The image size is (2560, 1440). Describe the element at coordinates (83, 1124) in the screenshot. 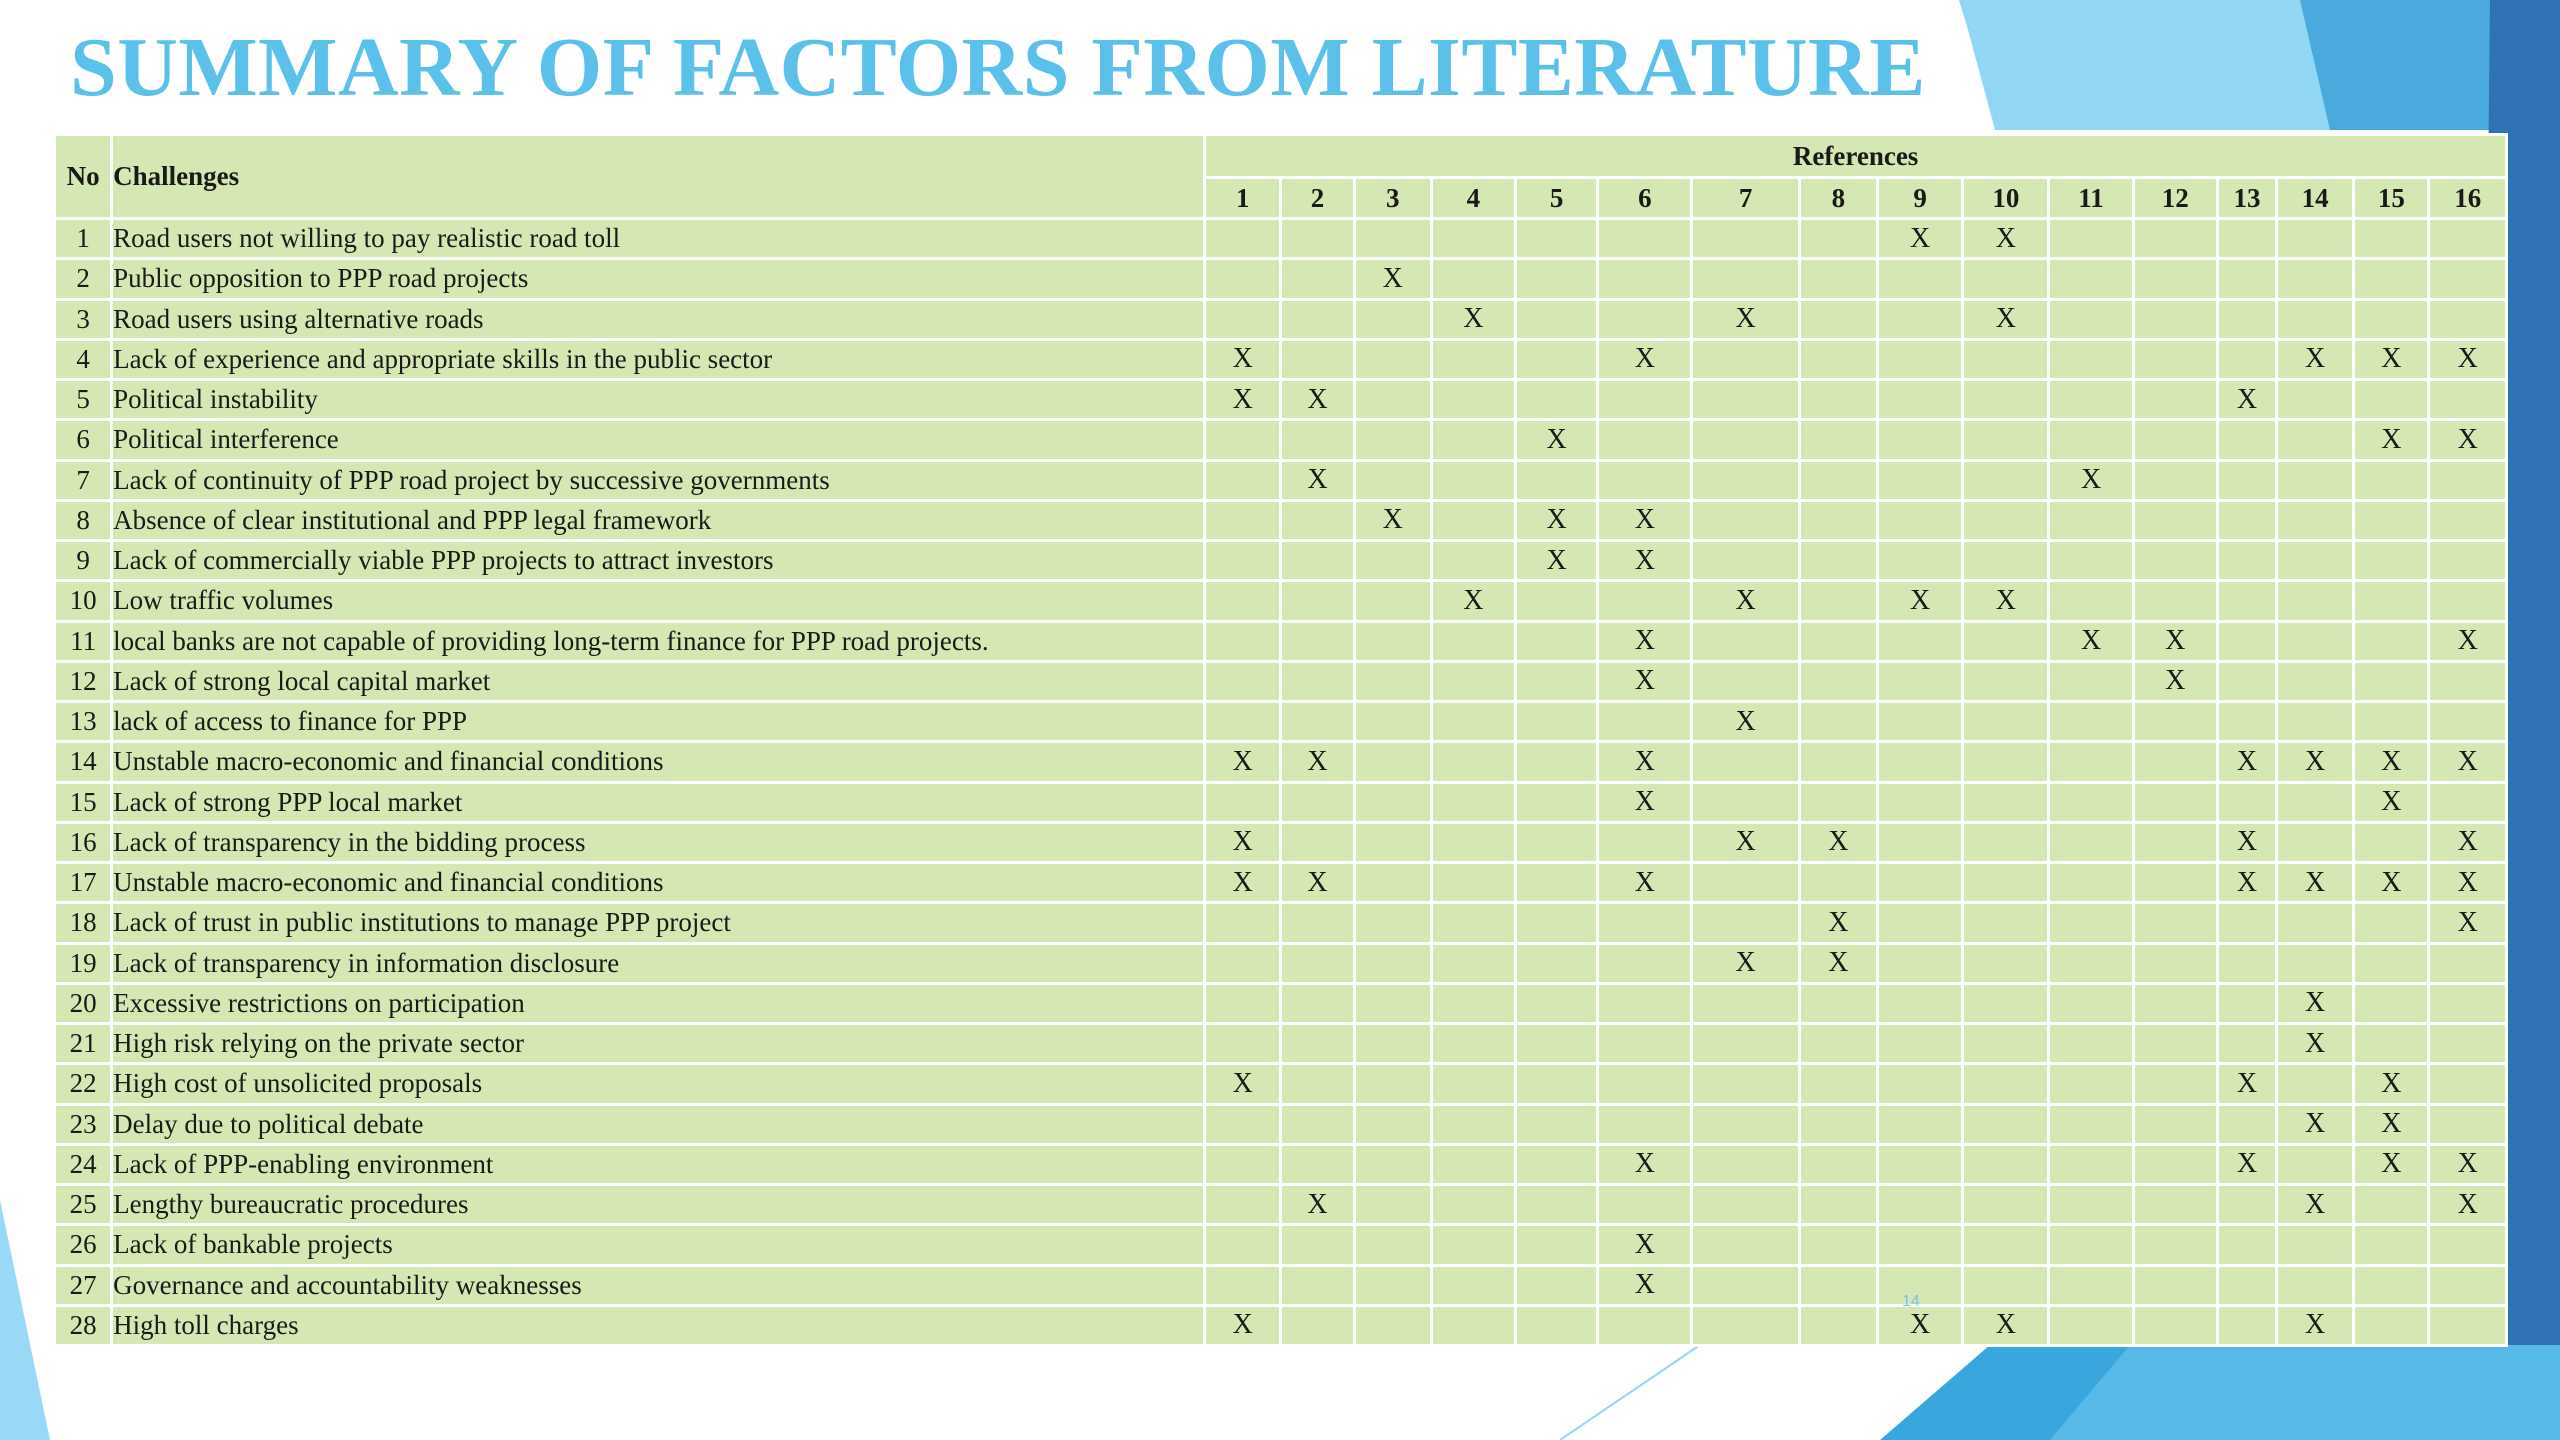

I see `row-number: 23` at that location.